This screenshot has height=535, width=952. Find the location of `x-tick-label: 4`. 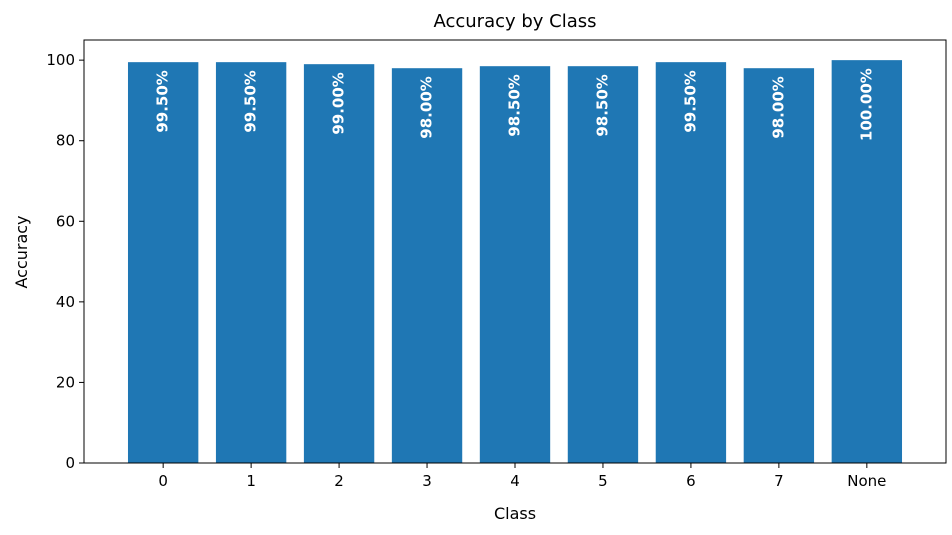

x-tick-label: 4 is located at coordinates (515, 481).